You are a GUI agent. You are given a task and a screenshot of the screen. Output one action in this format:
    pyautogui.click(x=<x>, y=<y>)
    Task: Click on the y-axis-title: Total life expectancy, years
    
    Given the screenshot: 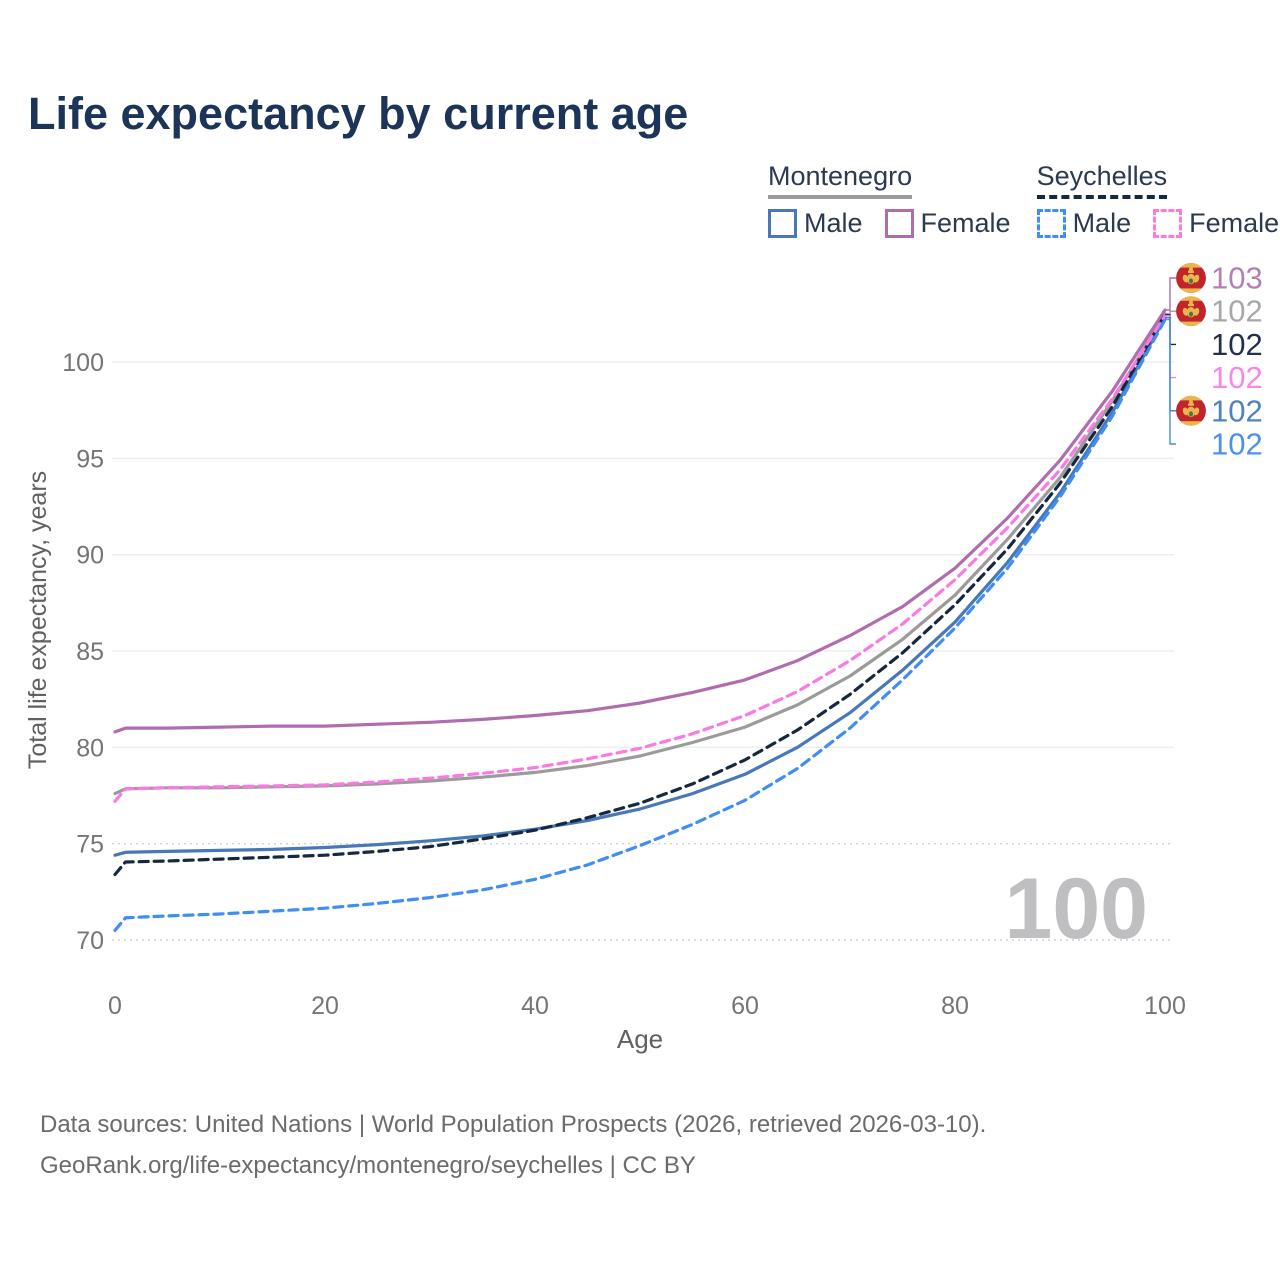 What is the action you would take?
    pyautogui.click(x=38, y=620)
    